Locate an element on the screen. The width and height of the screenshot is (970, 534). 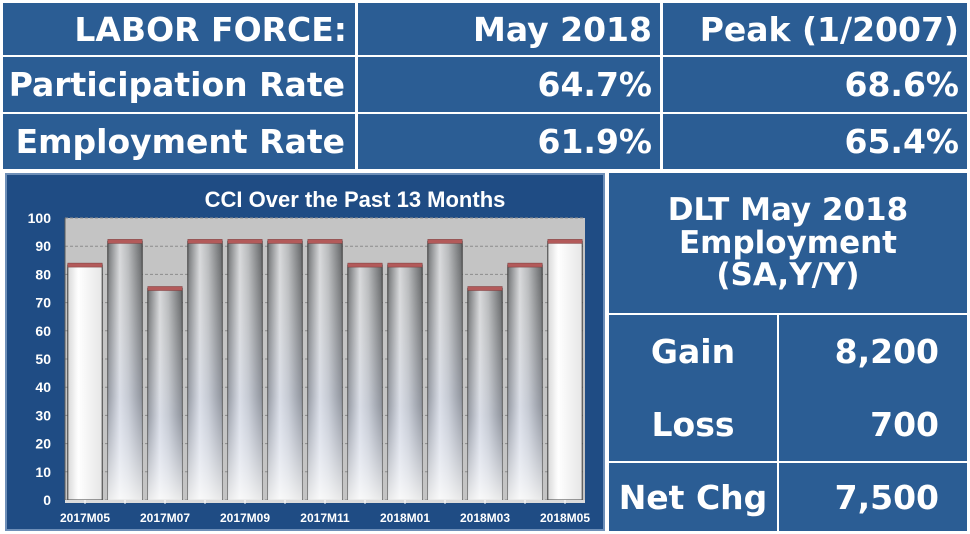
column-header-peak: Peak (1/2007) is located at coordinates (815, 29).